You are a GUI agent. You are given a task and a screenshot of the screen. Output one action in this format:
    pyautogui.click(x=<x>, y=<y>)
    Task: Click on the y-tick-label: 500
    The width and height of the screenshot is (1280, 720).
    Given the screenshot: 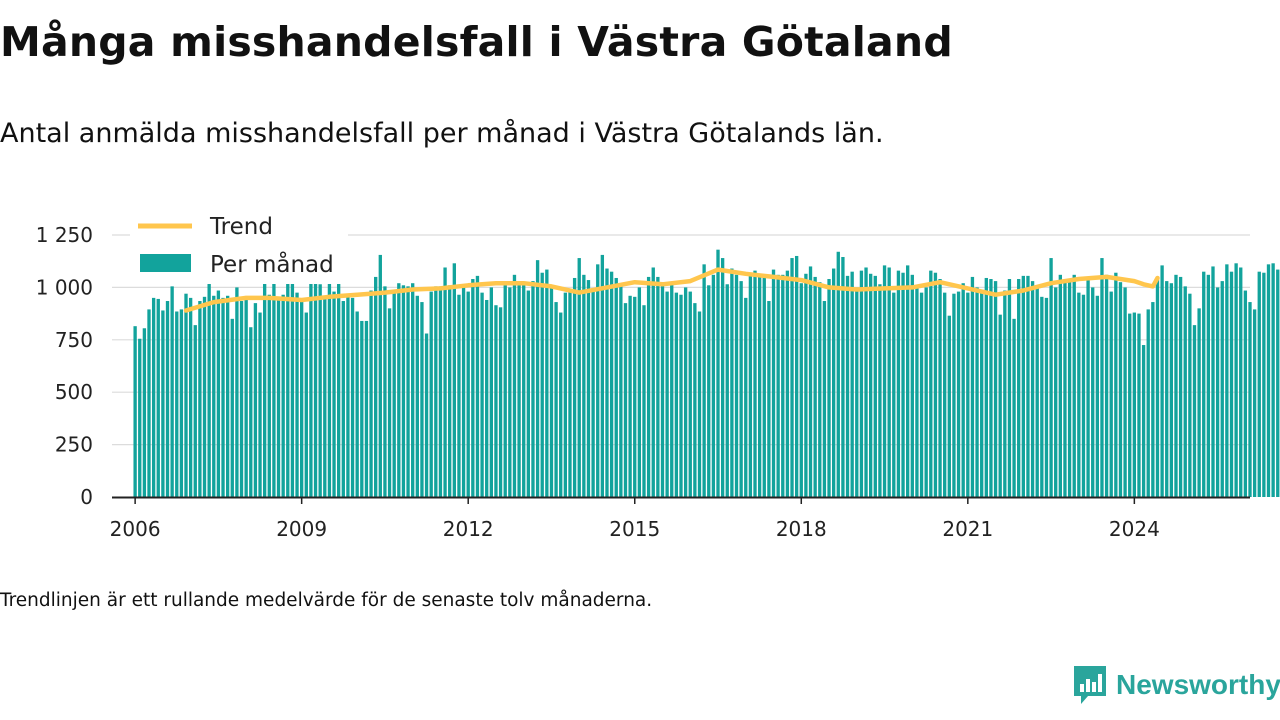 What is the action you would take?
    pyautogui.click(x=74, y=392)
    